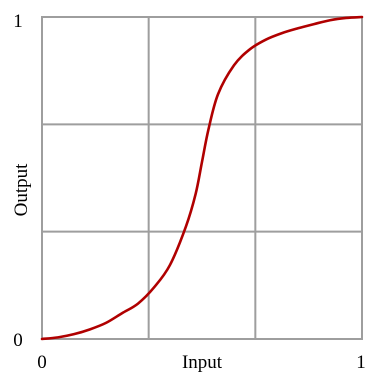 The height and width of the screenshot is (376, 365). I want to click on x-axis-label: Input, so click(202, 362).